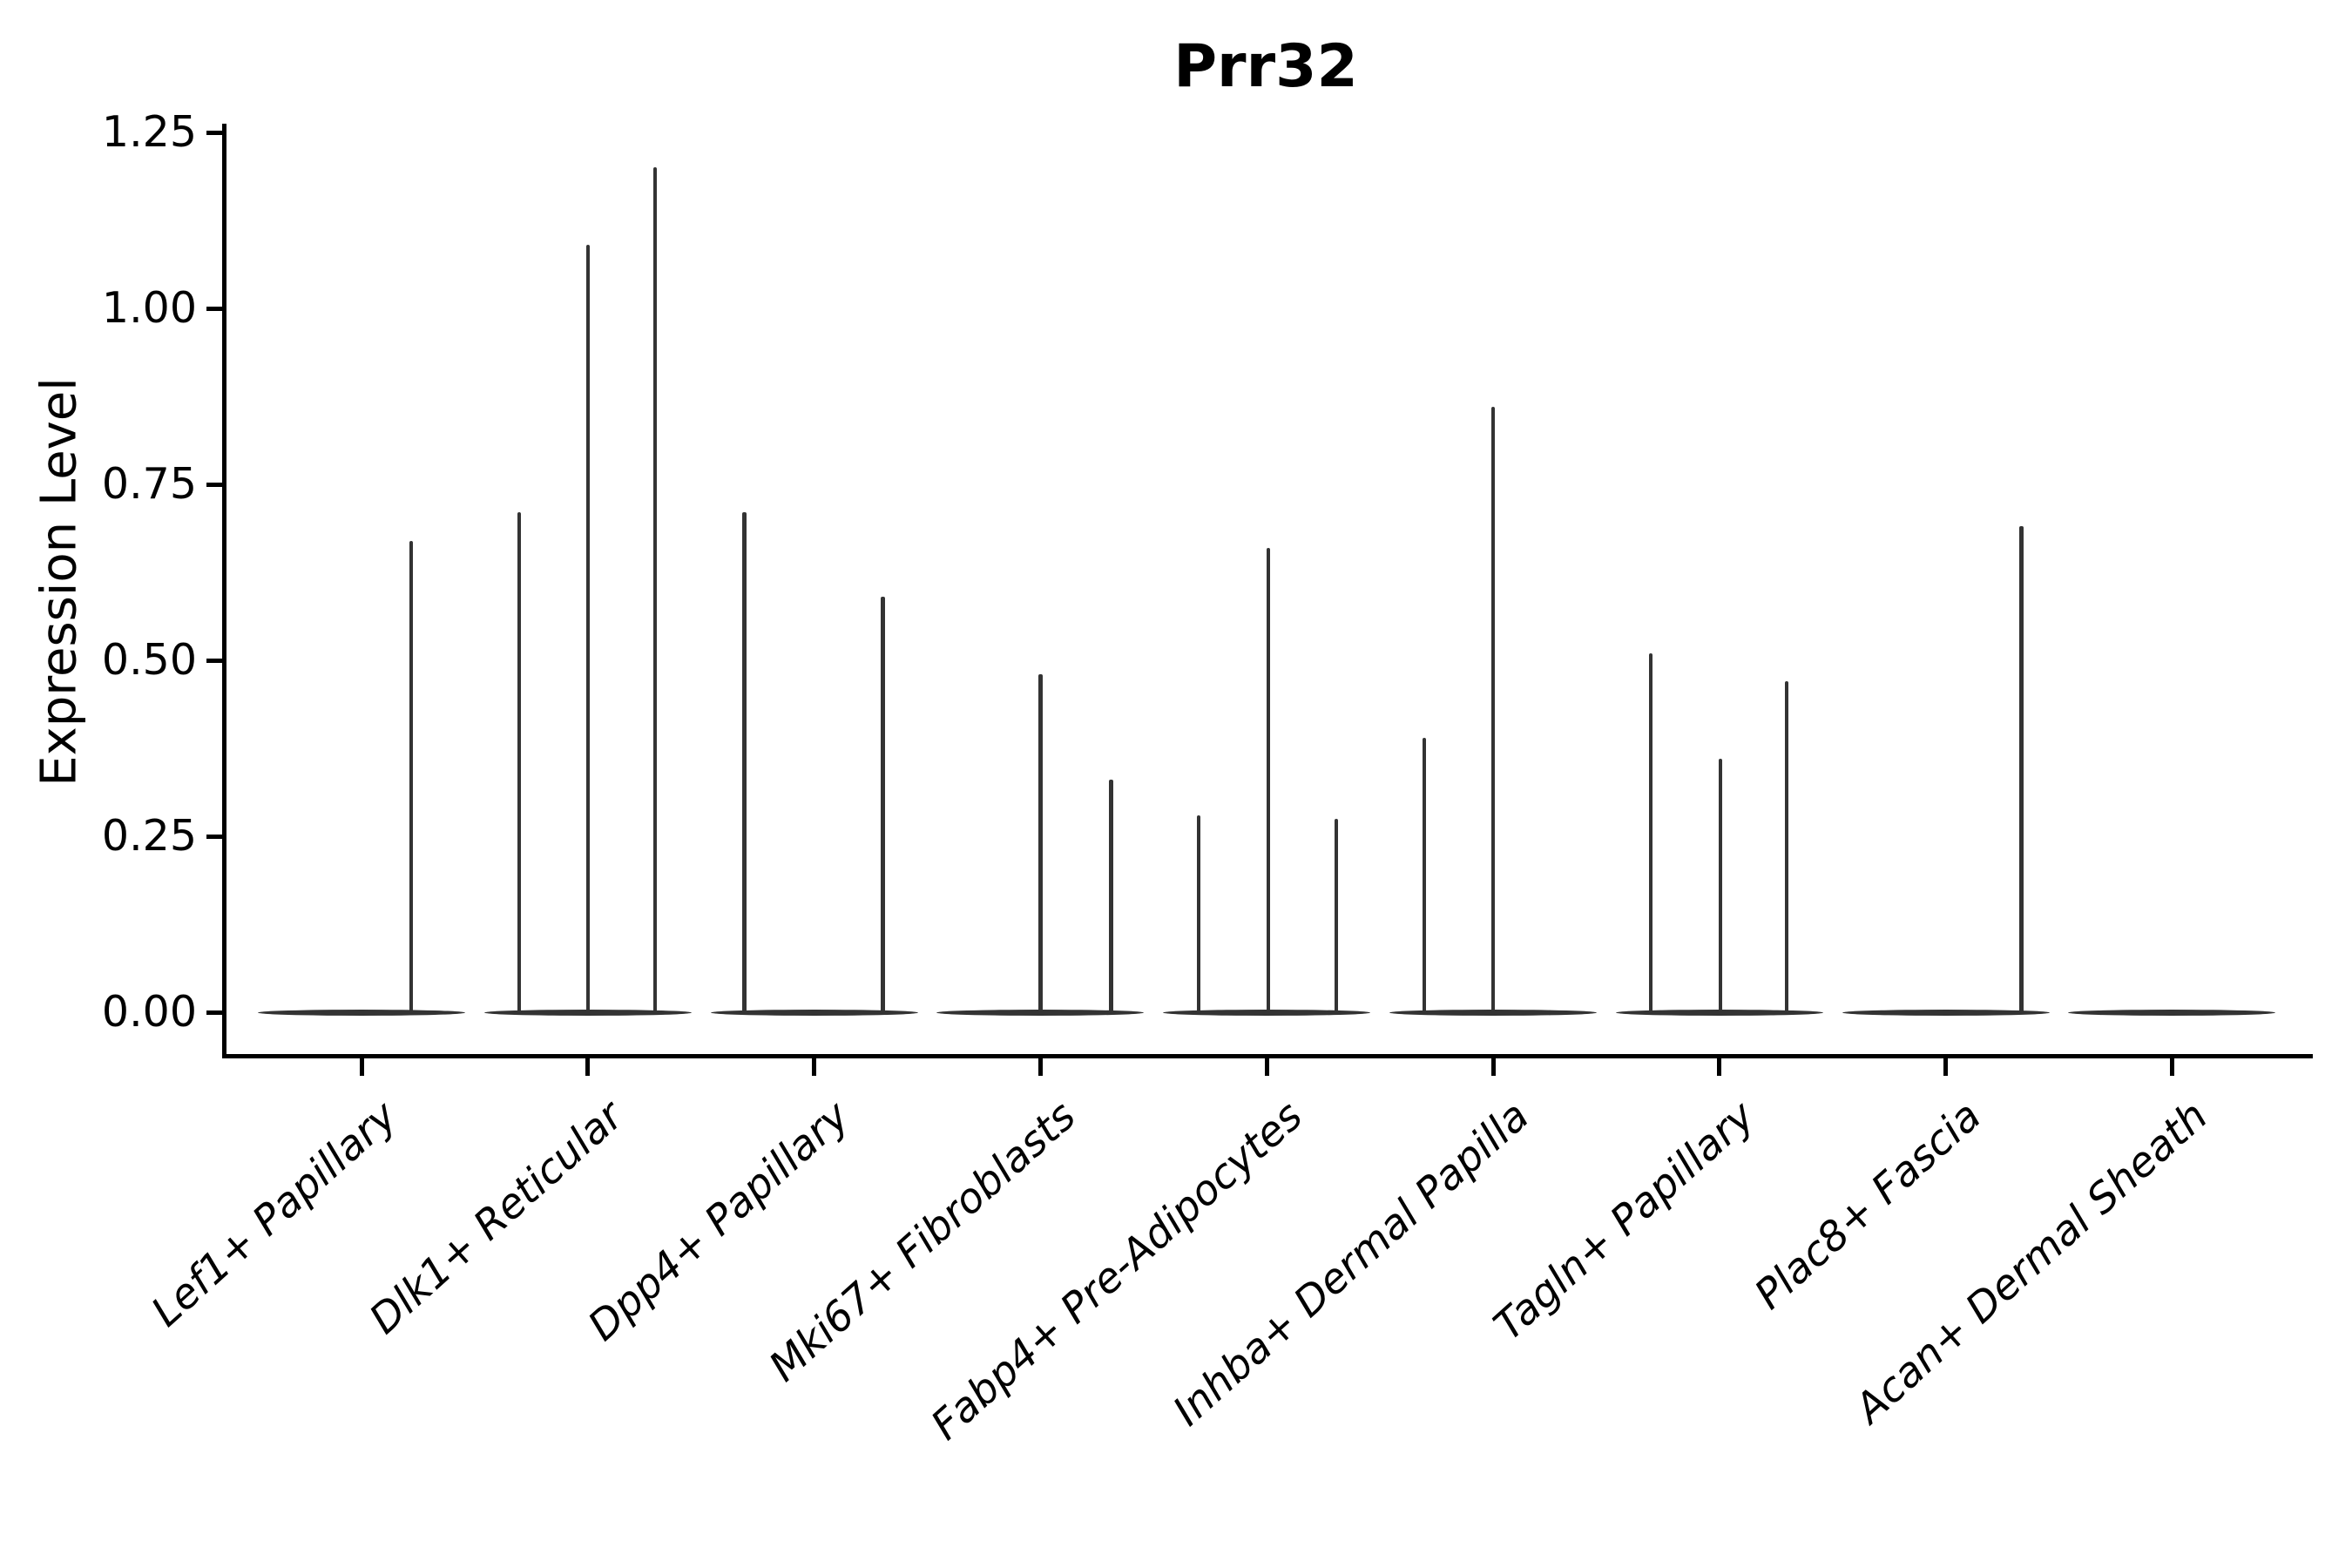 The image size is (2352, 1568). I want to click on y-tick-label: 0.00, so click(149, 1012).